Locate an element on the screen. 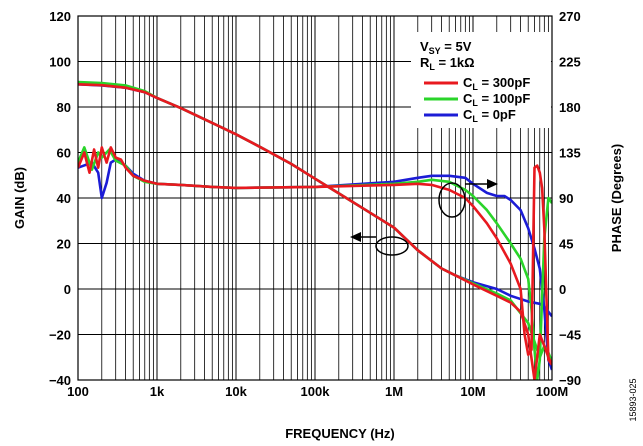 Image resolution: width=643 pixels, height=446 pixels. y-tick-label: 120 is located at coordinates (60, 16).